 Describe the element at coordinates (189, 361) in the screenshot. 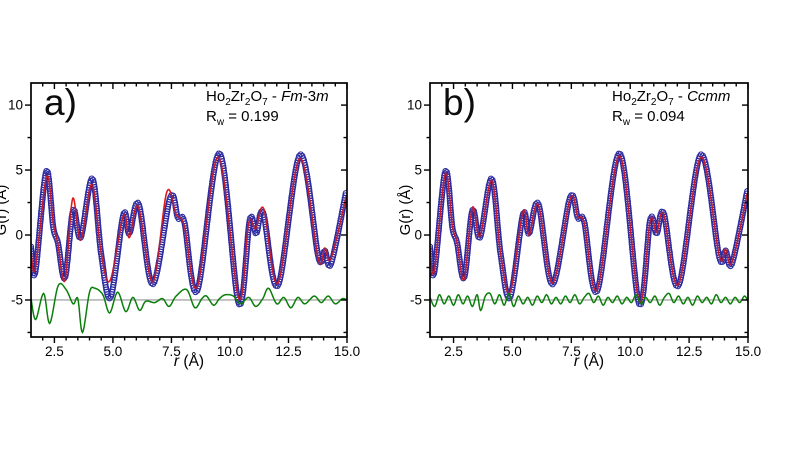

I see `panel-a-x-axis-label: r (Å)` at that location.